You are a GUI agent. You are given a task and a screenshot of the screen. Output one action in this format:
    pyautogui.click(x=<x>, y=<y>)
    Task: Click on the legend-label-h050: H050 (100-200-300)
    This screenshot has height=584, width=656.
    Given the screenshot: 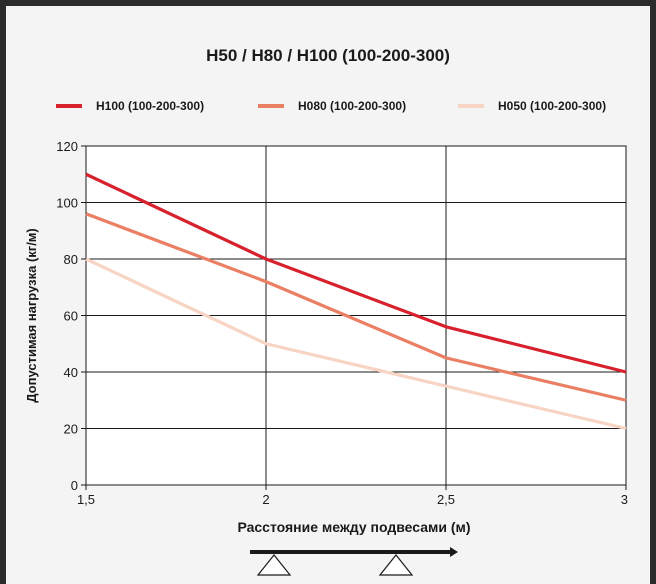 What is the action you would take?
    pyautogui.click(x=552, y=106)
    